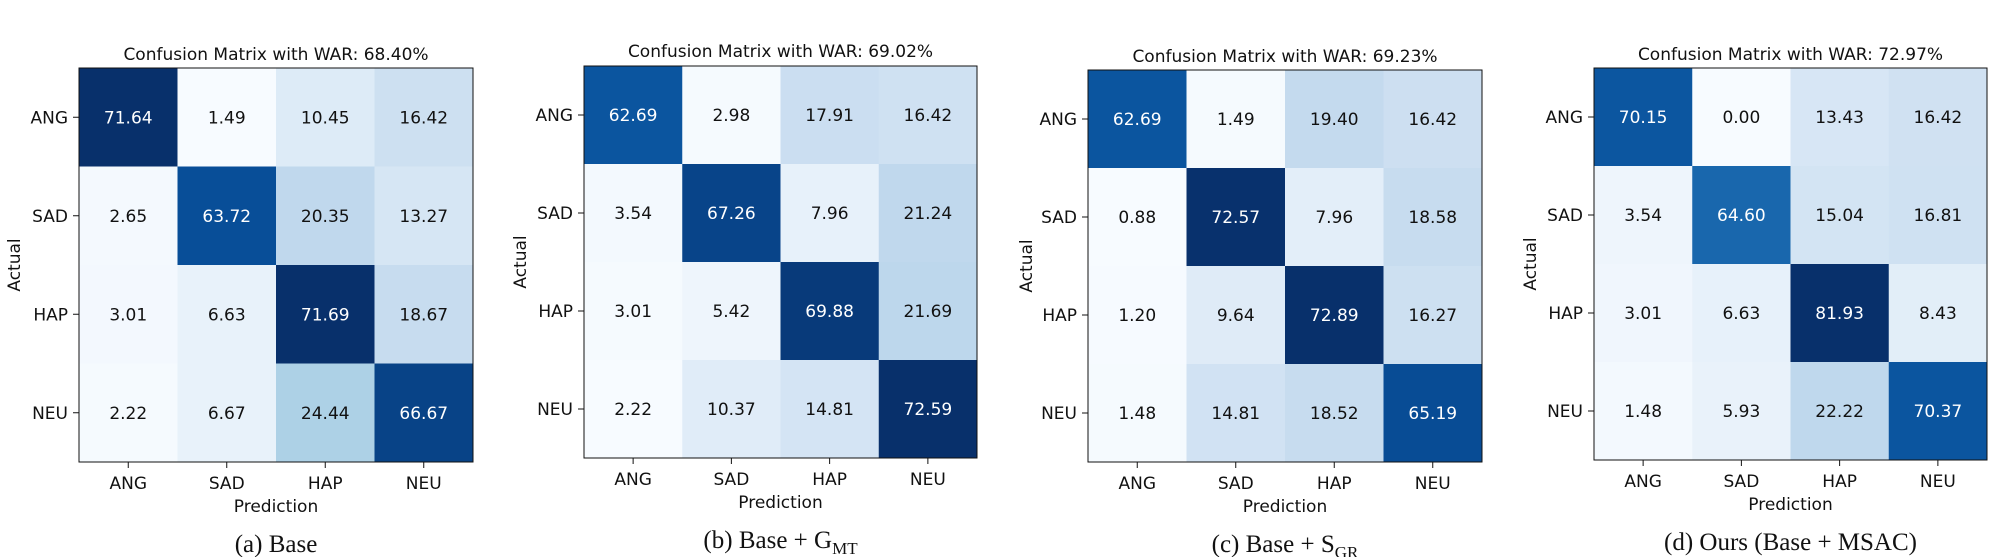 This screenshot has width=1993, height=557. I want to click on cell-value-label: 66.67, so click(423, 414).